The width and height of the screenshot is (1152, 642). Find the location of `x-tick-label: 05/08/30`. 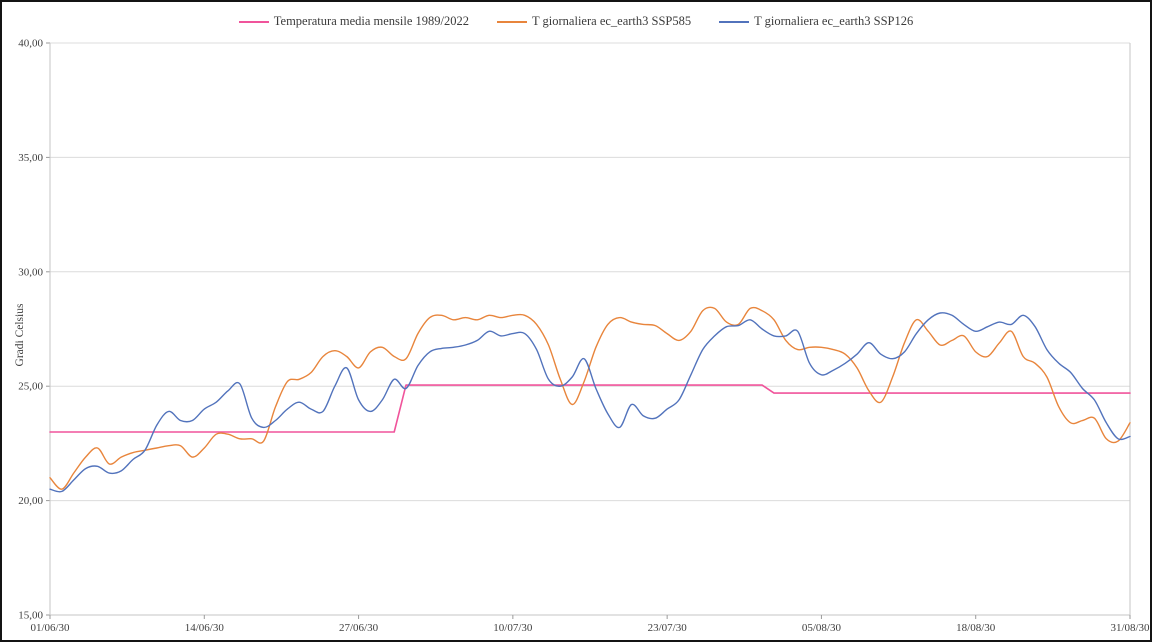

x-tick-label: 05/08/30 is located at coordinates (822, 628).